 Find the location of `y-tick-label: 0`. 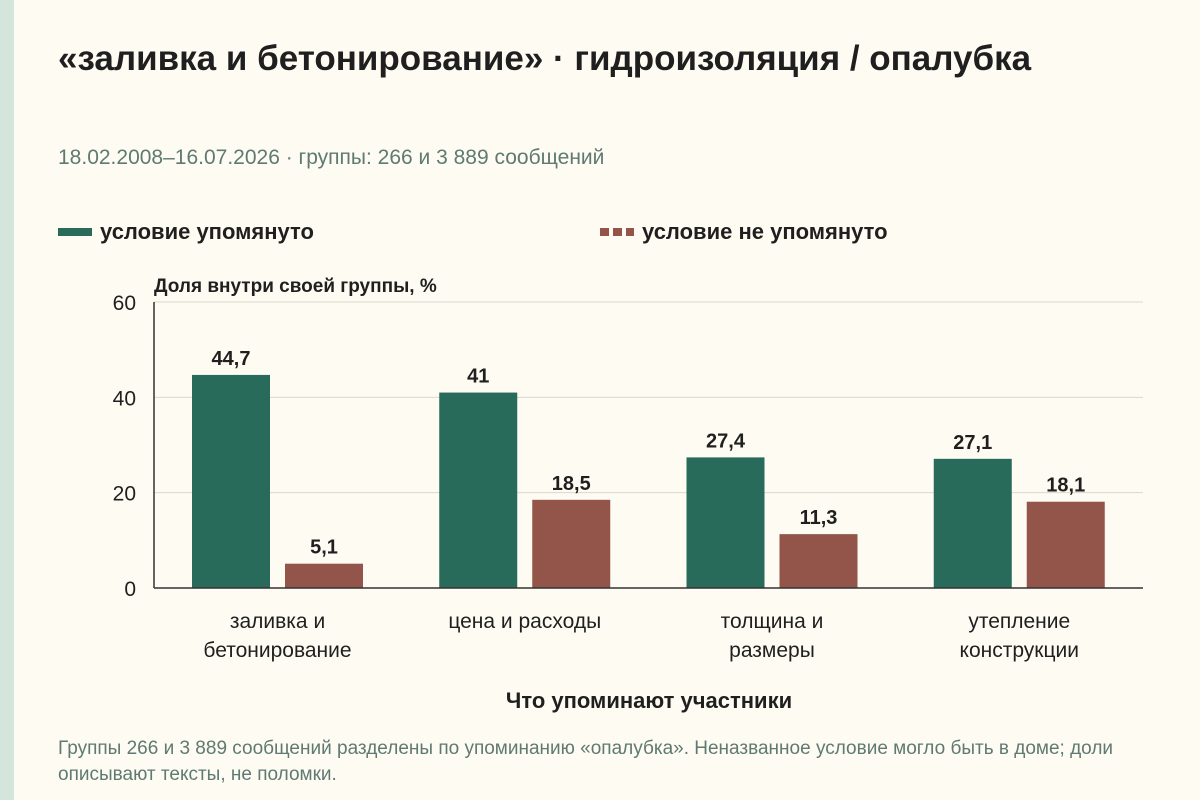

y-tick-label: 0 is located at coordinates (130, 589).